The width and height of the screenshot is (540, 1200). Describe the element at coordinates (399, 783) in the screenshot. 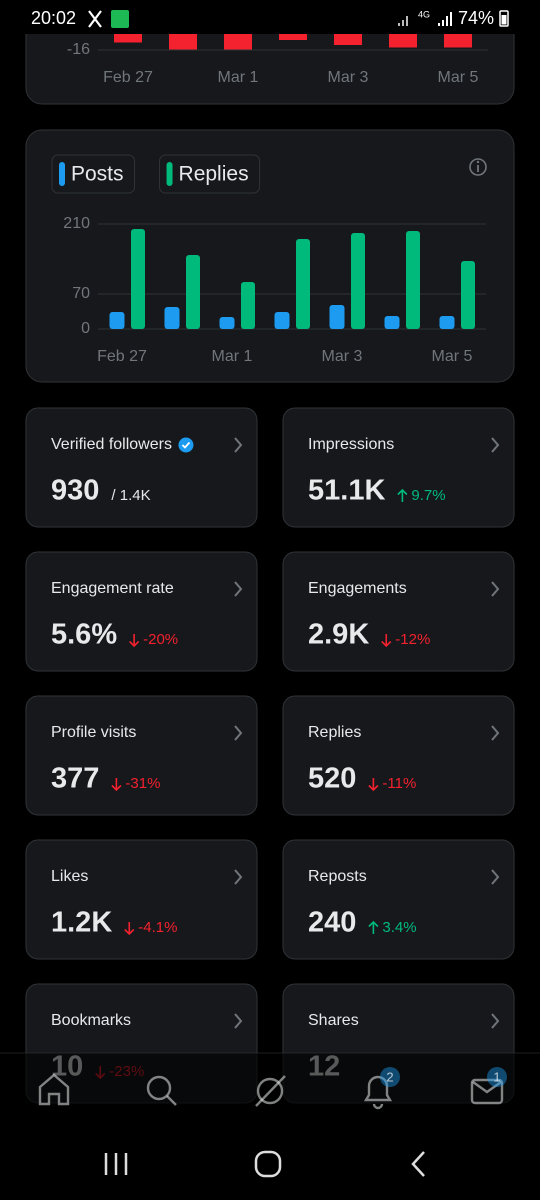

I see `metric-change: -11%` at that location.